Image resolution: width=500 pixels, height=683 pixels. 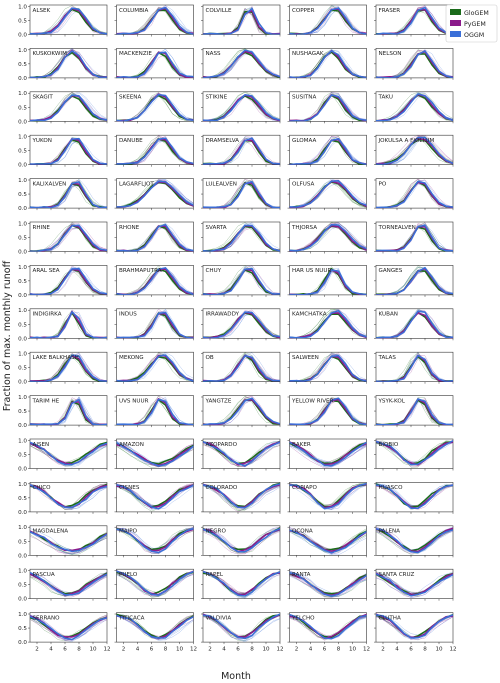 What do you see at coordinates (42, 488) in the screenshot?
I see `panel-title: CHICO` at bounding box center [42, 488].